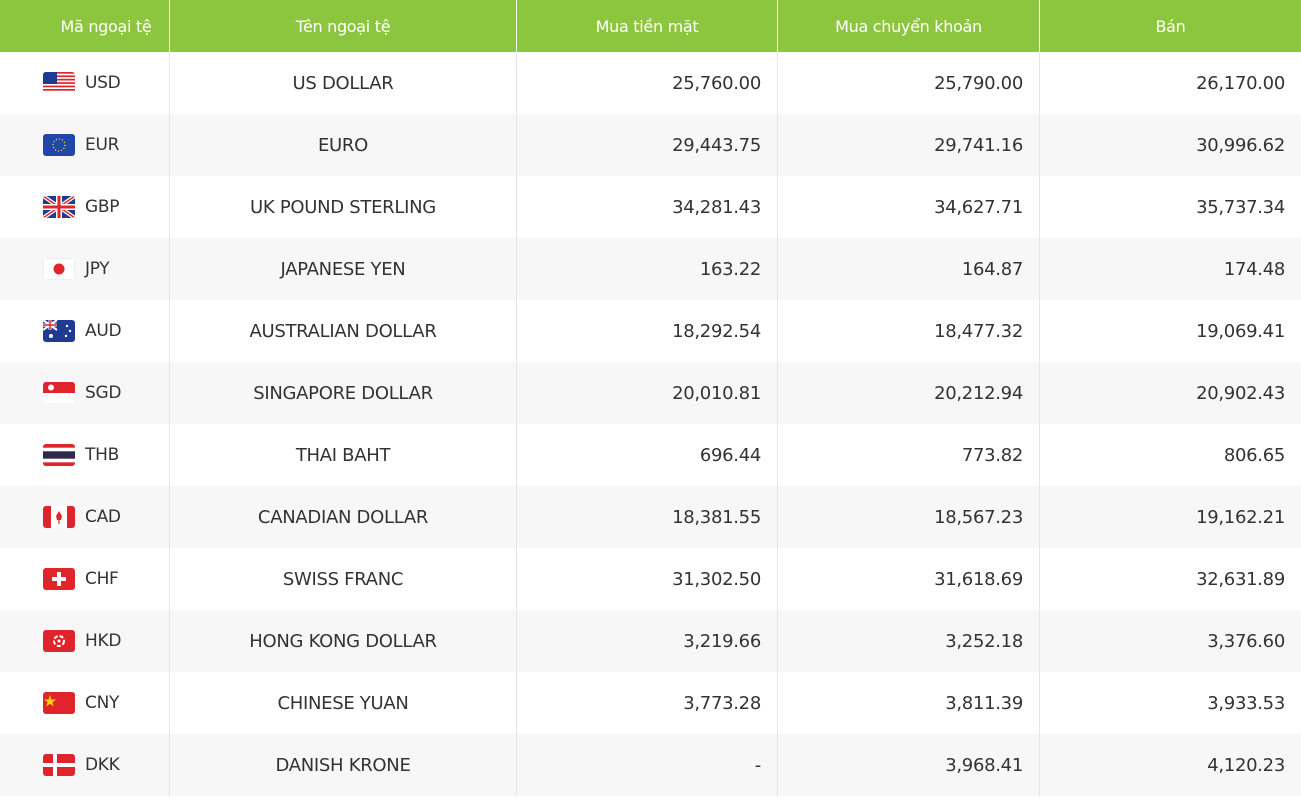 Image resolution: width=1301 pixels, height=800 pixels. Describe the element at coordinates (647, 269) in the screenshot. I see `rate-cell: 163.22` at that location.